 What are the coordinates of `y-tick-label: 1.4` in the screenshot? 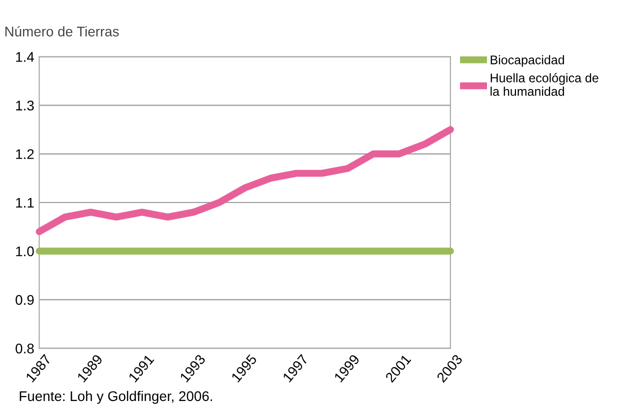 It's located at (25, 57).